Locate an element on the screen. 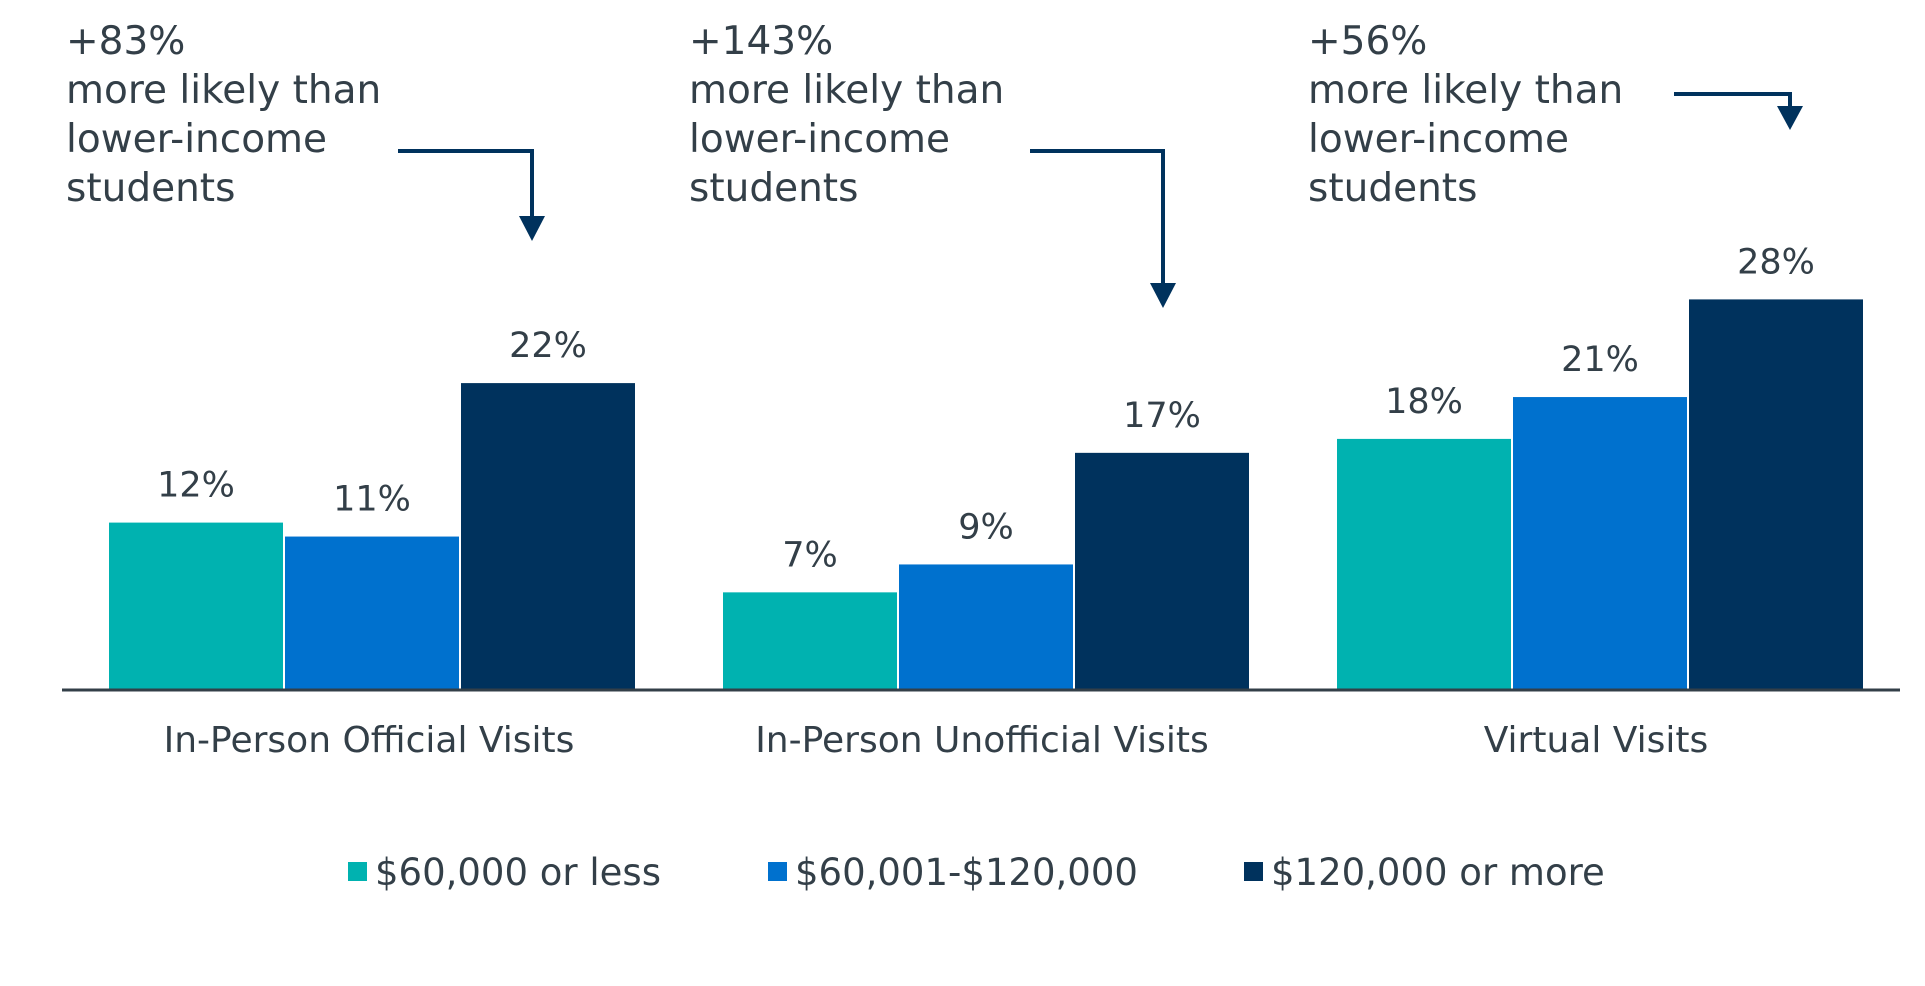 This screenshot has height=986, width=1925. legend-label: $120,000 or more is located at coordinates (1438, 872).